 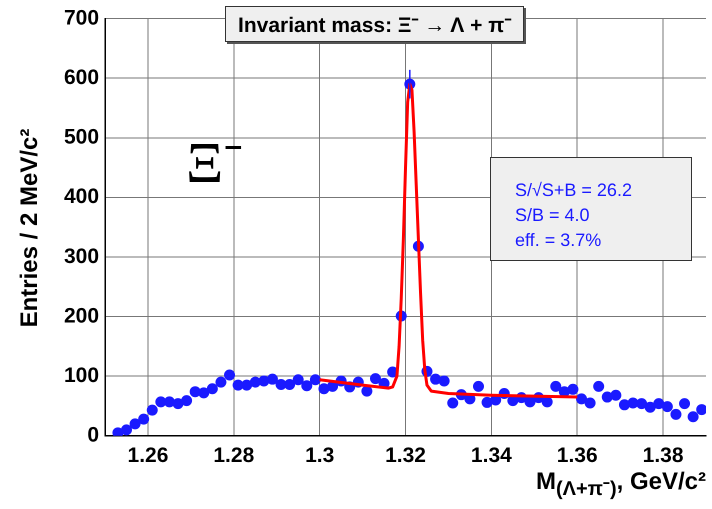 I want to click on x-axis-title: M$_{(Λ+π⁻)}$, GeV/c², so click(x=621, y=484).